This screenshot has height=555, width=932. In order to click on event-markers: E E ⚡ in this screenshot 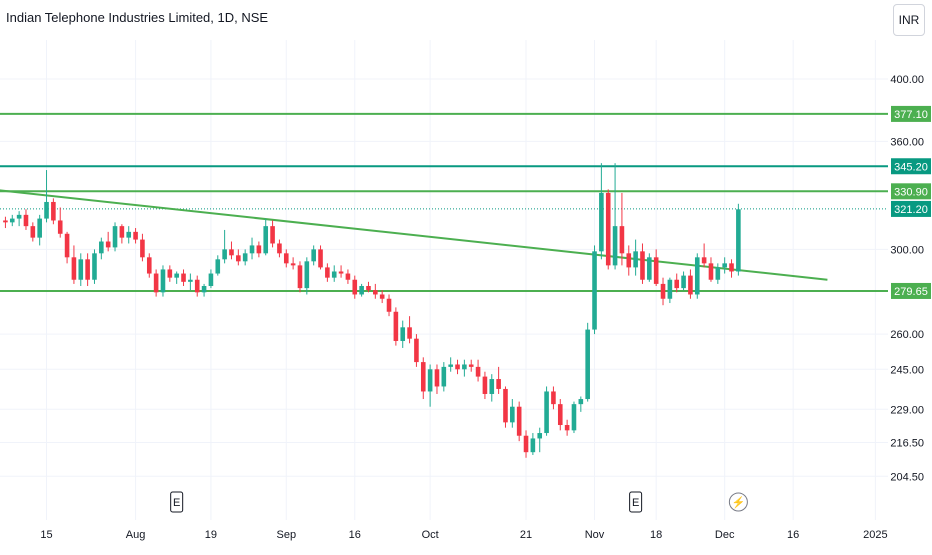, I will do `click(459, 502)`.